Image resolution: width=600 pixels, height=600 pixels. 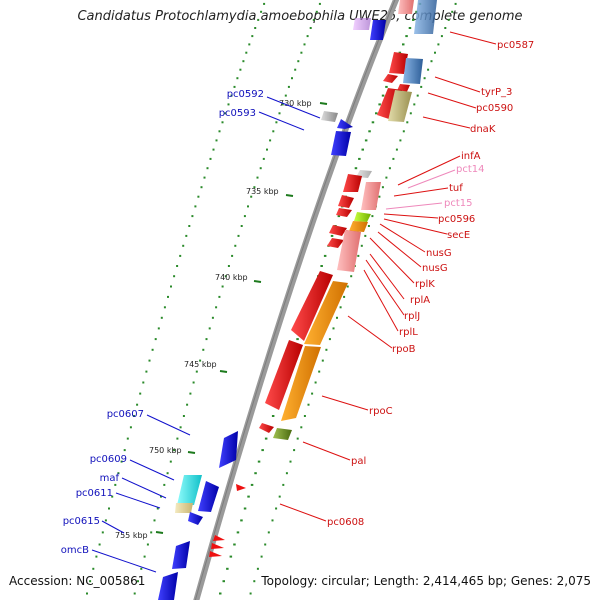 What do you see at coordinates (295, 103) in the screenshot?
I see `tick-730: 730 kbp` at bounding box center [295, 103].